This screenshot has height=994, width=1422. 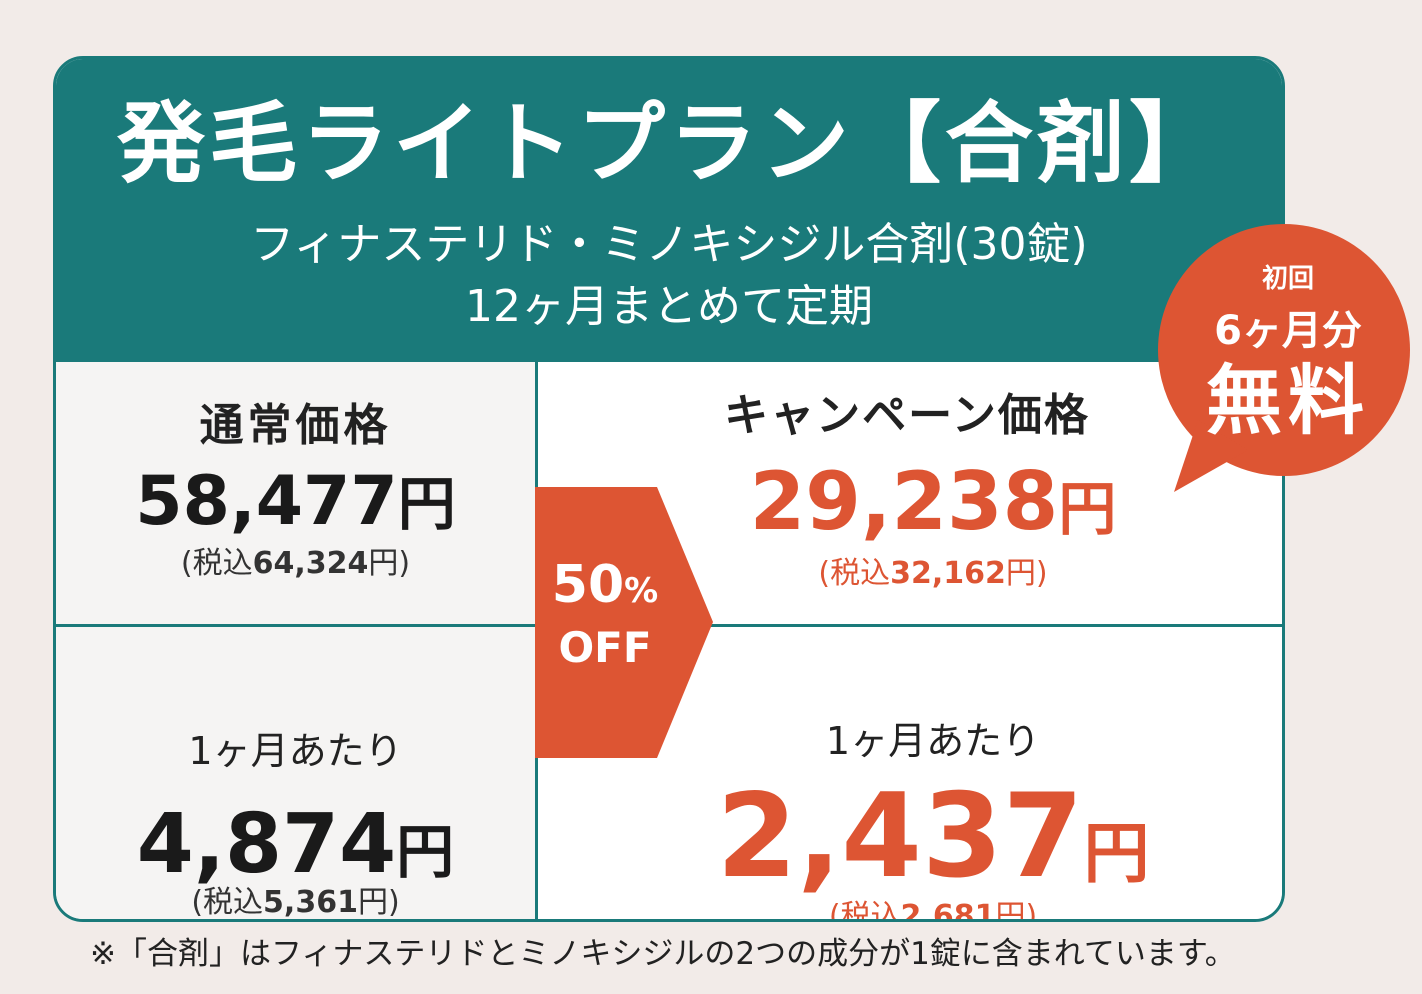 What do you see at coordinates (904, 501) in the screenshot?
I see `campaign-total-price-value: 29,238` at bounding box center [904, 501].